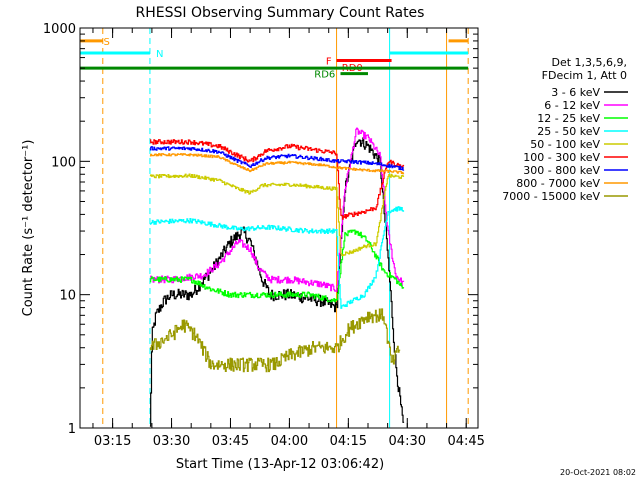 This screenshot has width=640, height=480. What do you see at coordinates (584, 75) in the screenshot?
I see `legend-title: FDecim 1, Att 0` at bounding box center [584, 75].